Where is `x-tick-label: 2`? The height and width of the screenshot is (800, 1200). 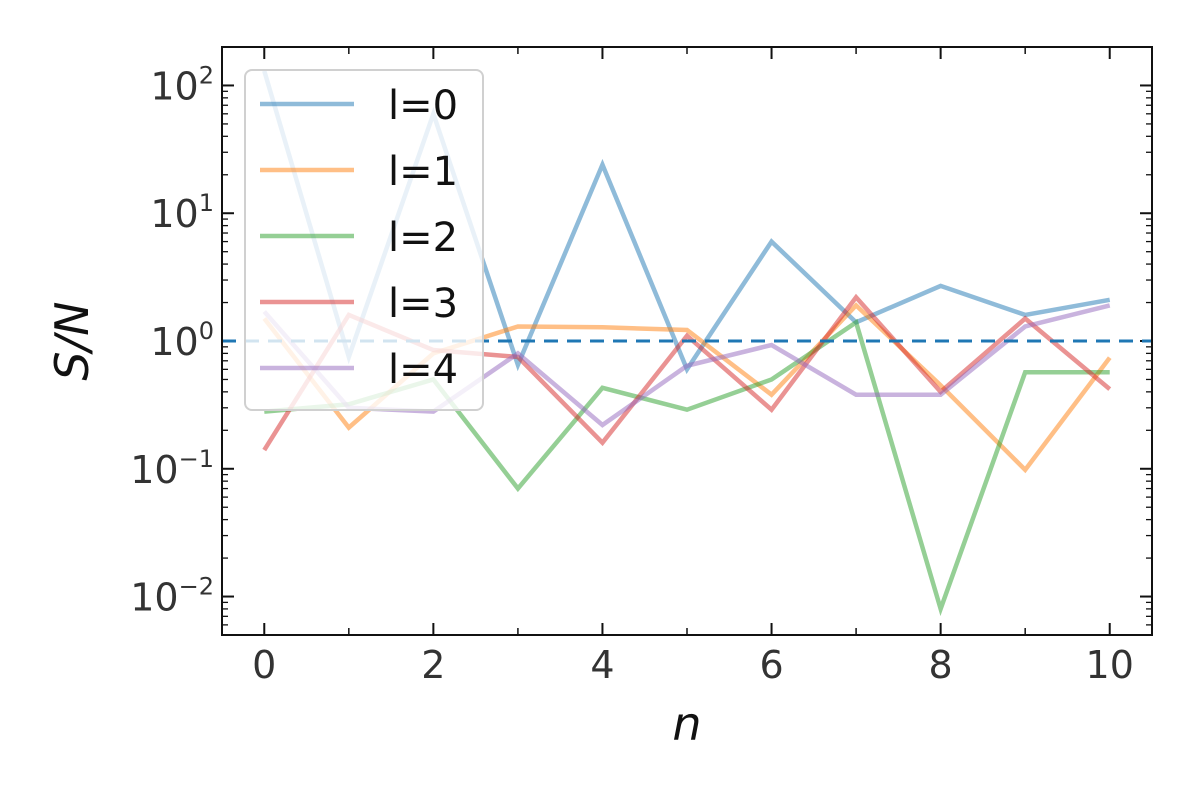
x-tick-label: 2 is located at coordinates (433, 665).